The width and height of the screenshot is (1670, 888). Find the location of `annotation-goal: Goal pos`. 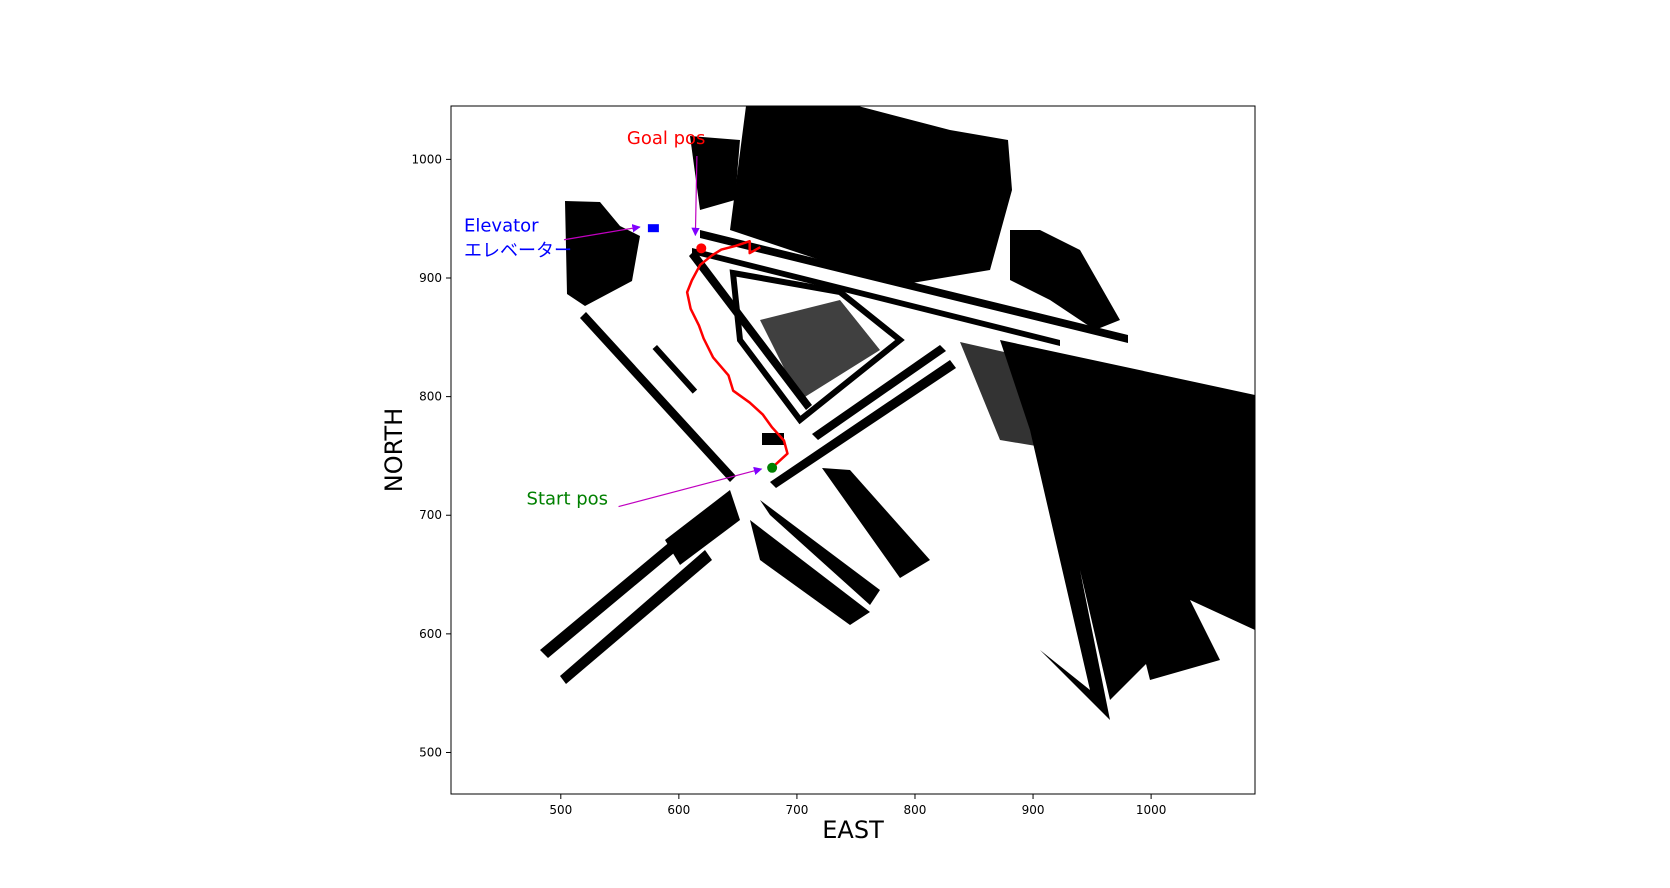

annotation-goal: Goal pos is located at coordinates (666, 138).